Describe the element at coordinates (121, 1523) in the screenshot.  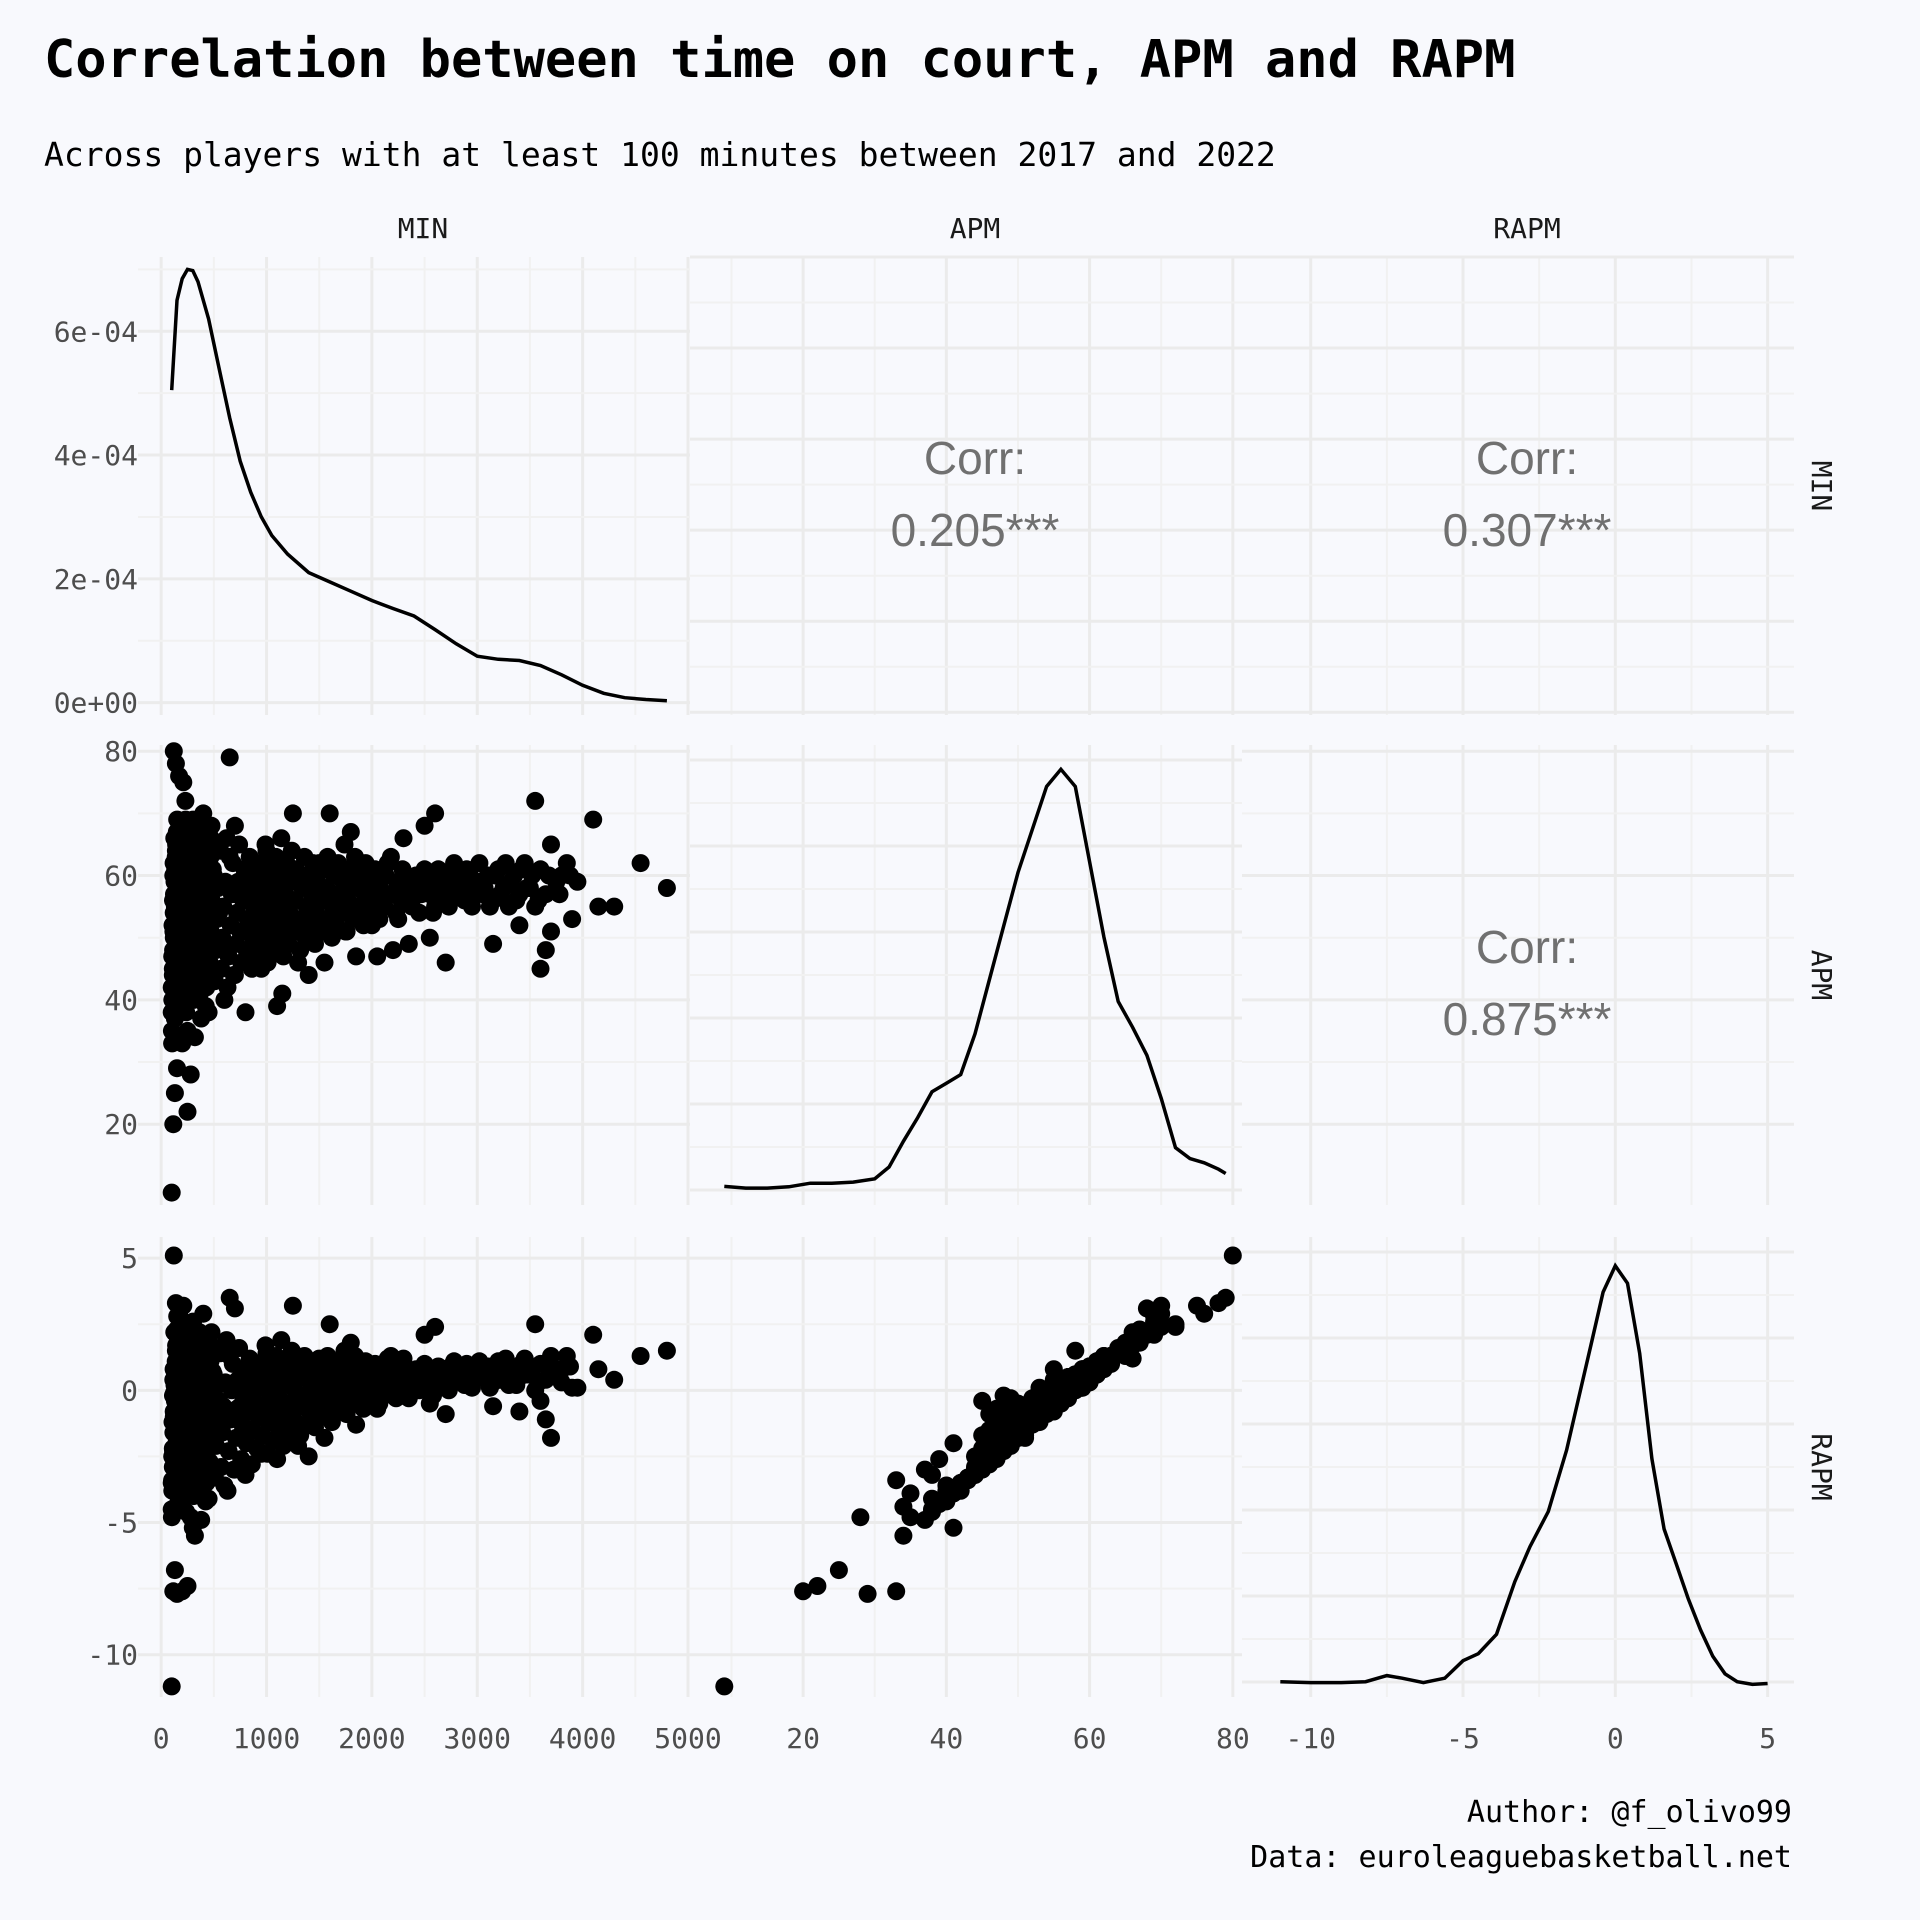
I see `y-tick-label: -5` at that location.